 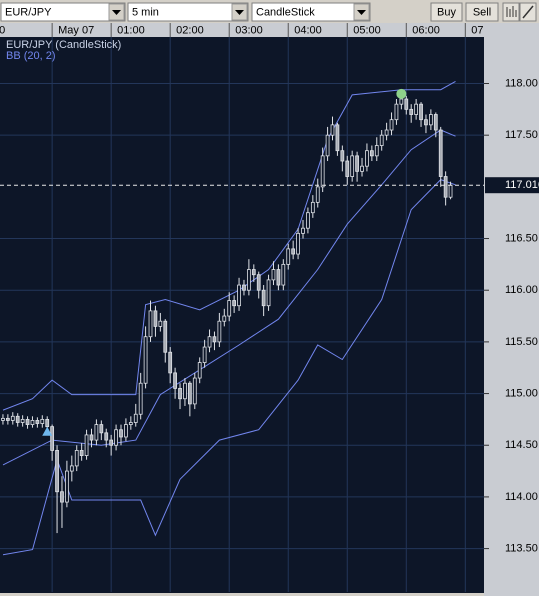 I want to click on indicator-button, so click(x=511, y=12).